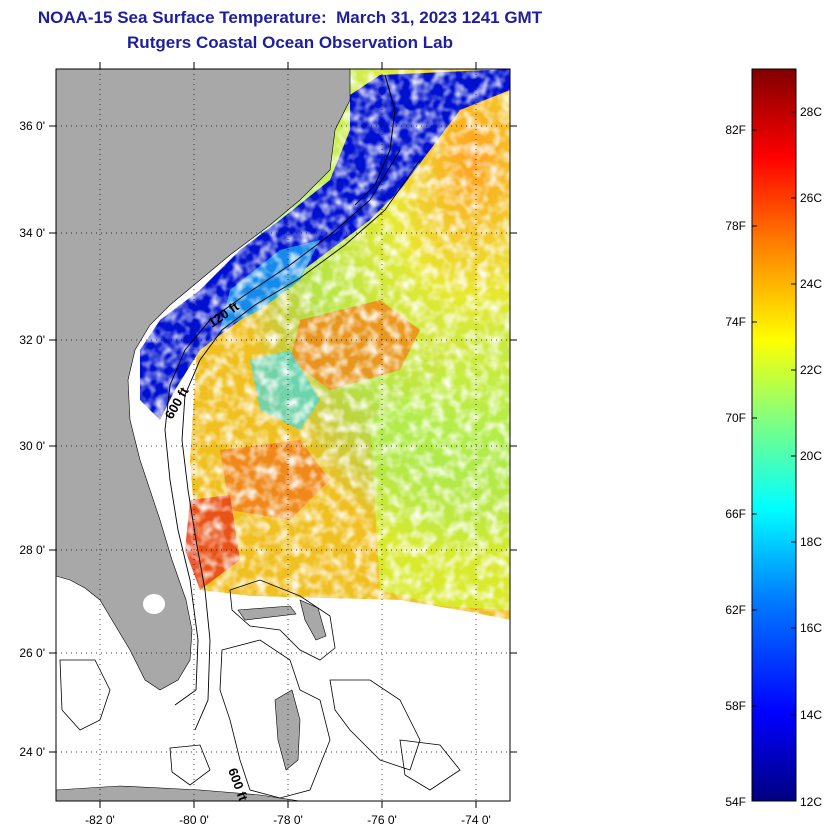 The image size is (833, 832). What do you see at coordinates (194, 820) in the screenshot?
I see `lon-label-80: -80 0'` at bounding box center [194, 820].